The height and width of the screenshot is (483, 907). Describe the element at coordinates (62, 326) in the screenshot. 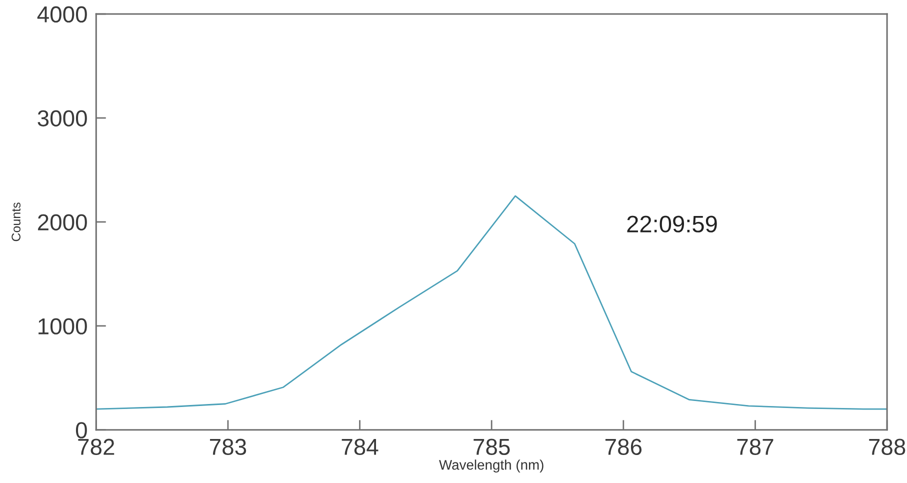

I see `y-tick-label: 1000` at that location.